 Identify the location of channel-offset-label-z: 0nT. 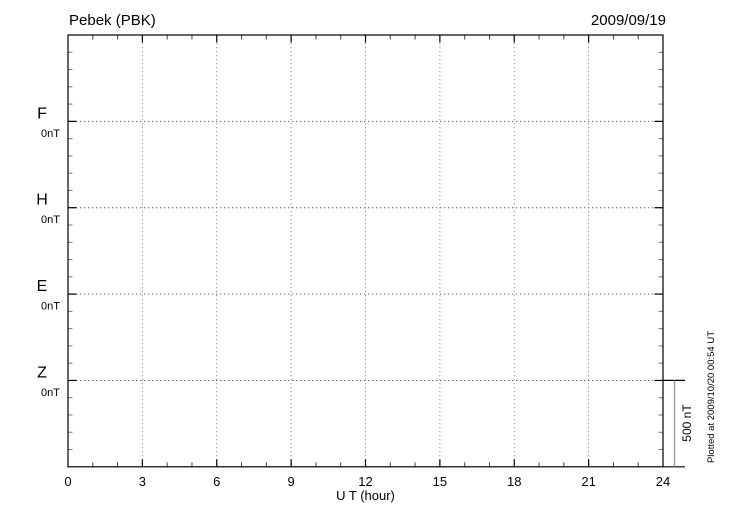
(50, 393).